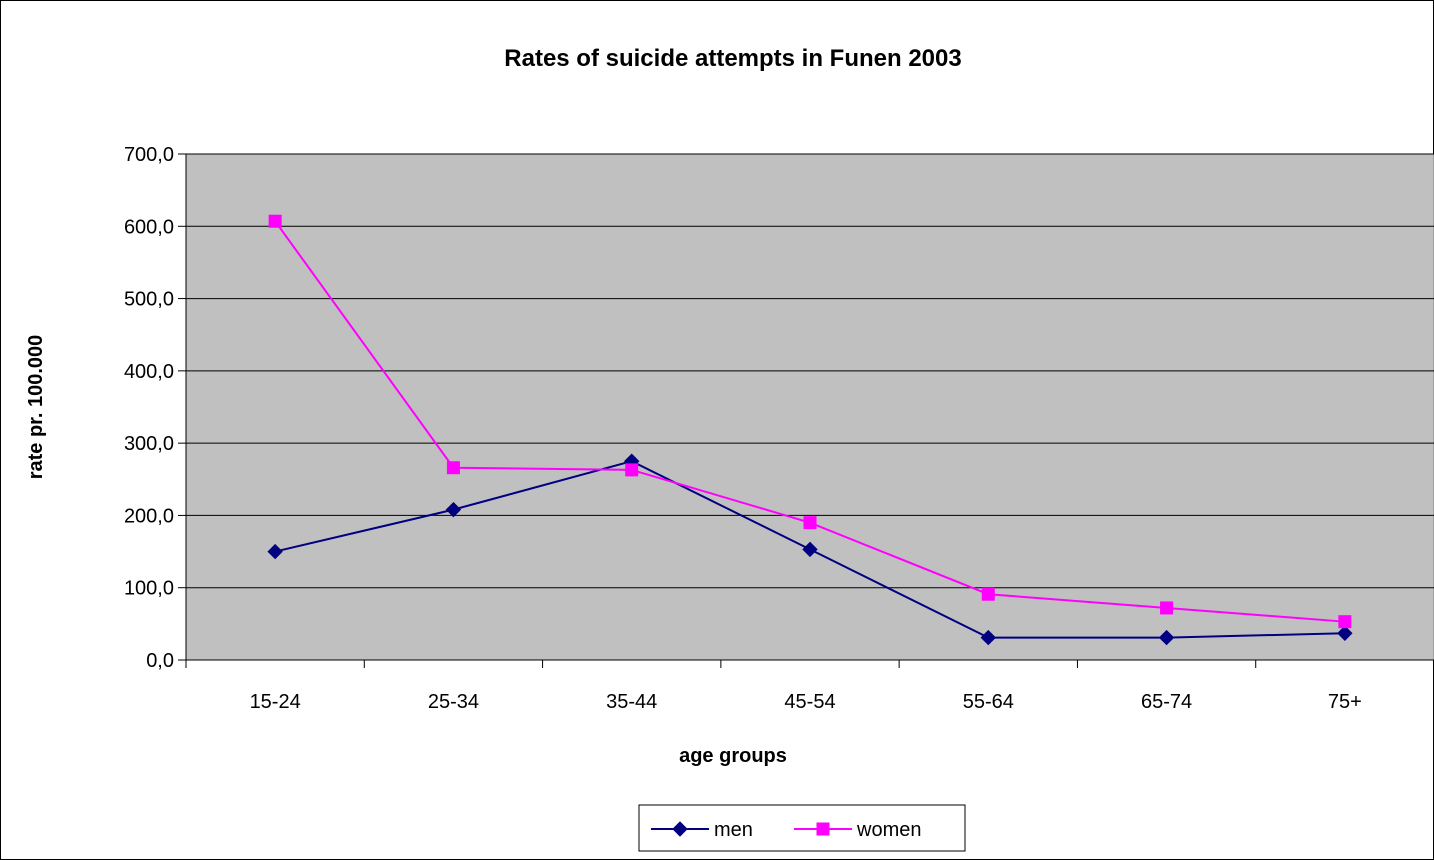 This screenshot has height=860, width=1434. What do you see at coordinates (149, 227) in the screenshot?
I see `y-tick-label: 600,0` at bounding box center [149, 227].